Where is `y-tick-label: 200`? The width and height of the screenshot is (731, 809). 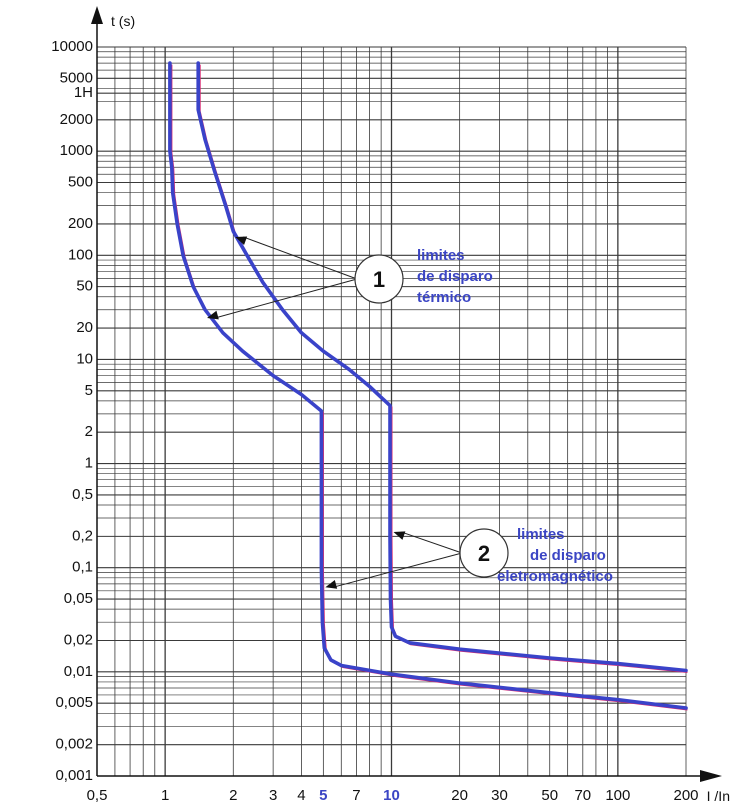 y-tick-label: 200 is located at coordinates (80, 223).